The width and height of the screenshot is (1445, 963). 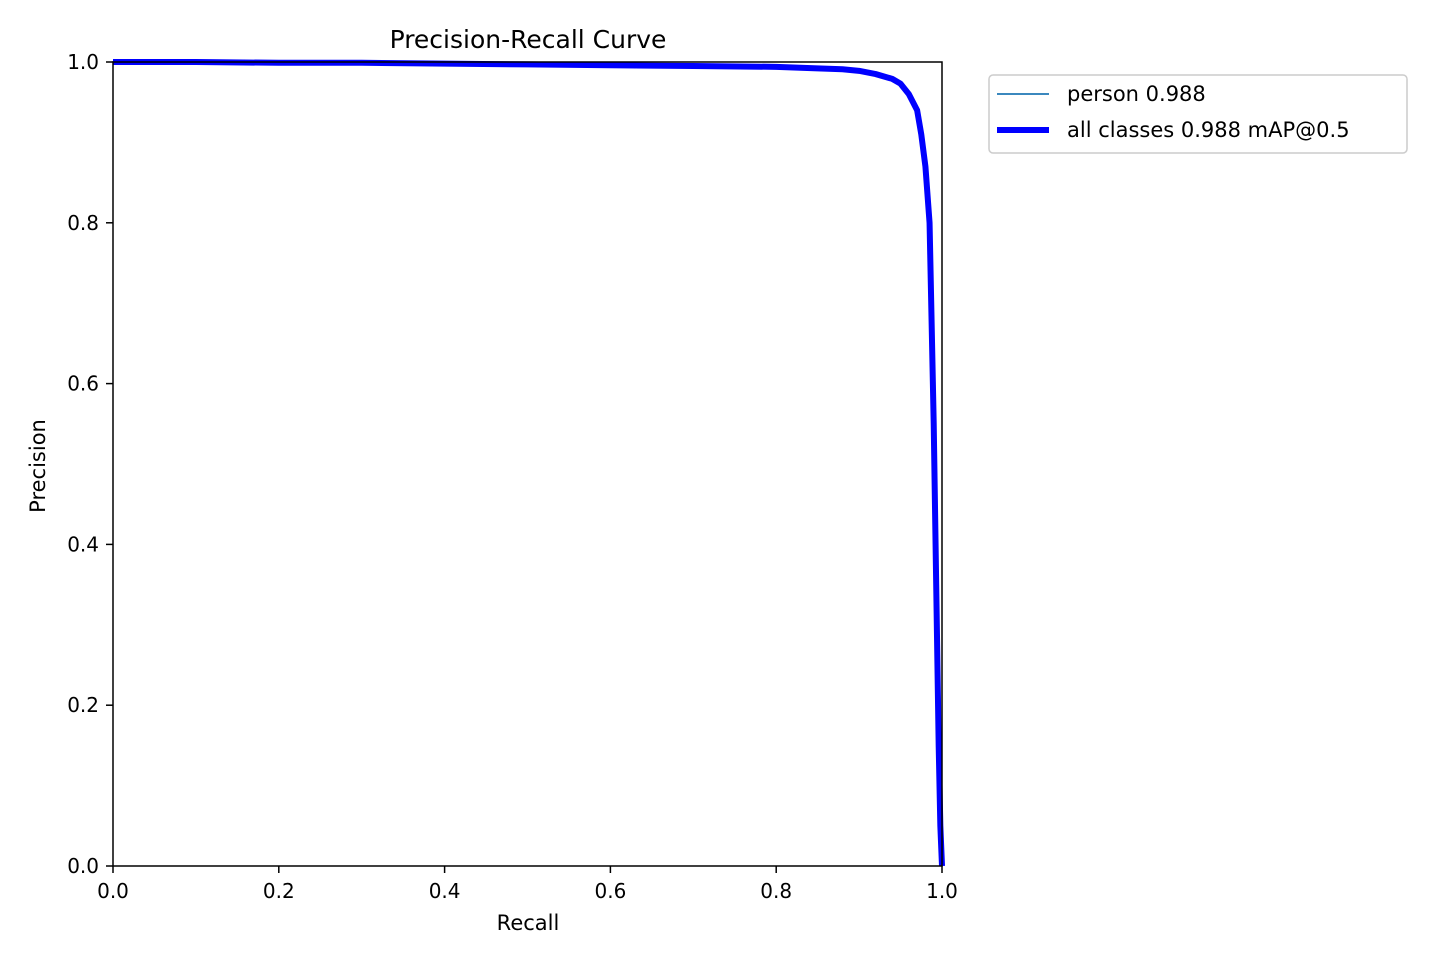 I want to click on legend-label-all-classes: all classes 0.988 mAP@0.5, so click(x=1208, y=130).